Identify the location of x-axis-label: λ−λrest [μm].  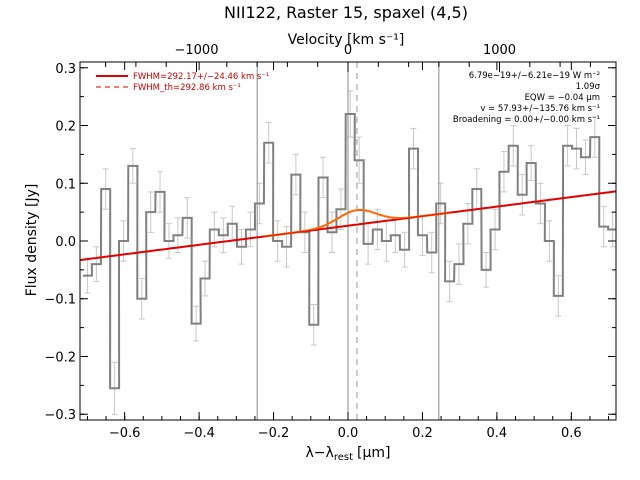
(348, 454).